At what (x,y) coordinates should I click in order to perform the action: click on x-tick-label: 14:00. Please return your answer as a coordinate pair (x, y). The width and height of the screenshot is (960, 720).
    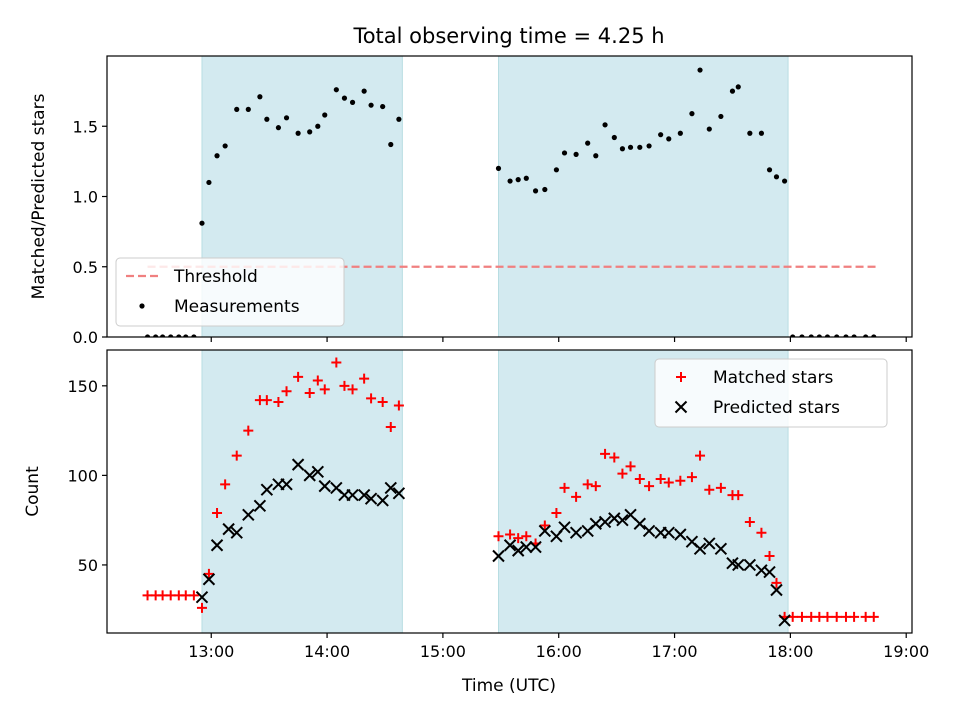
    Looking at the image, I should click on (327, 651).